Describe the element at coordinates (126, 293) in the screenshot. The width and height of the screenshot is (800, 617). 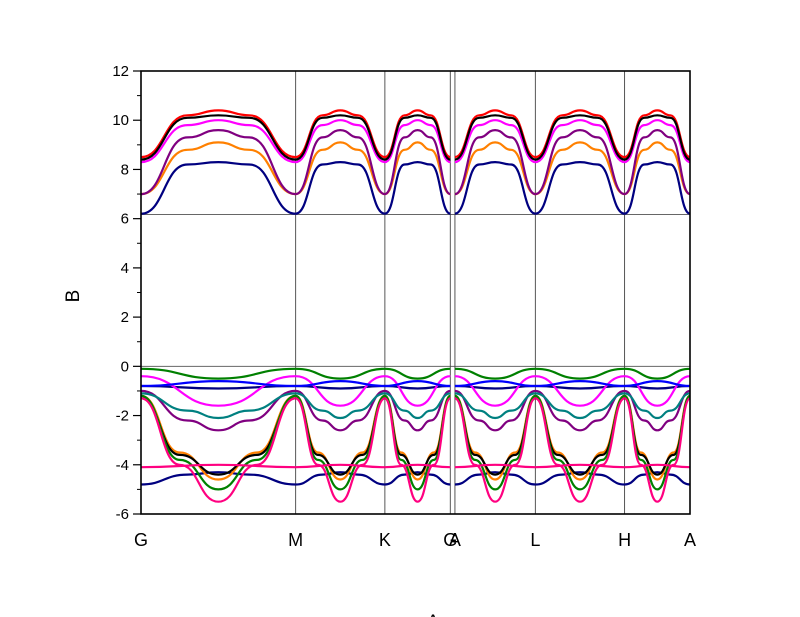
I see `y-axis-ticks: -6 -4 -2 0 2 4 6 8 10 12` at that location.